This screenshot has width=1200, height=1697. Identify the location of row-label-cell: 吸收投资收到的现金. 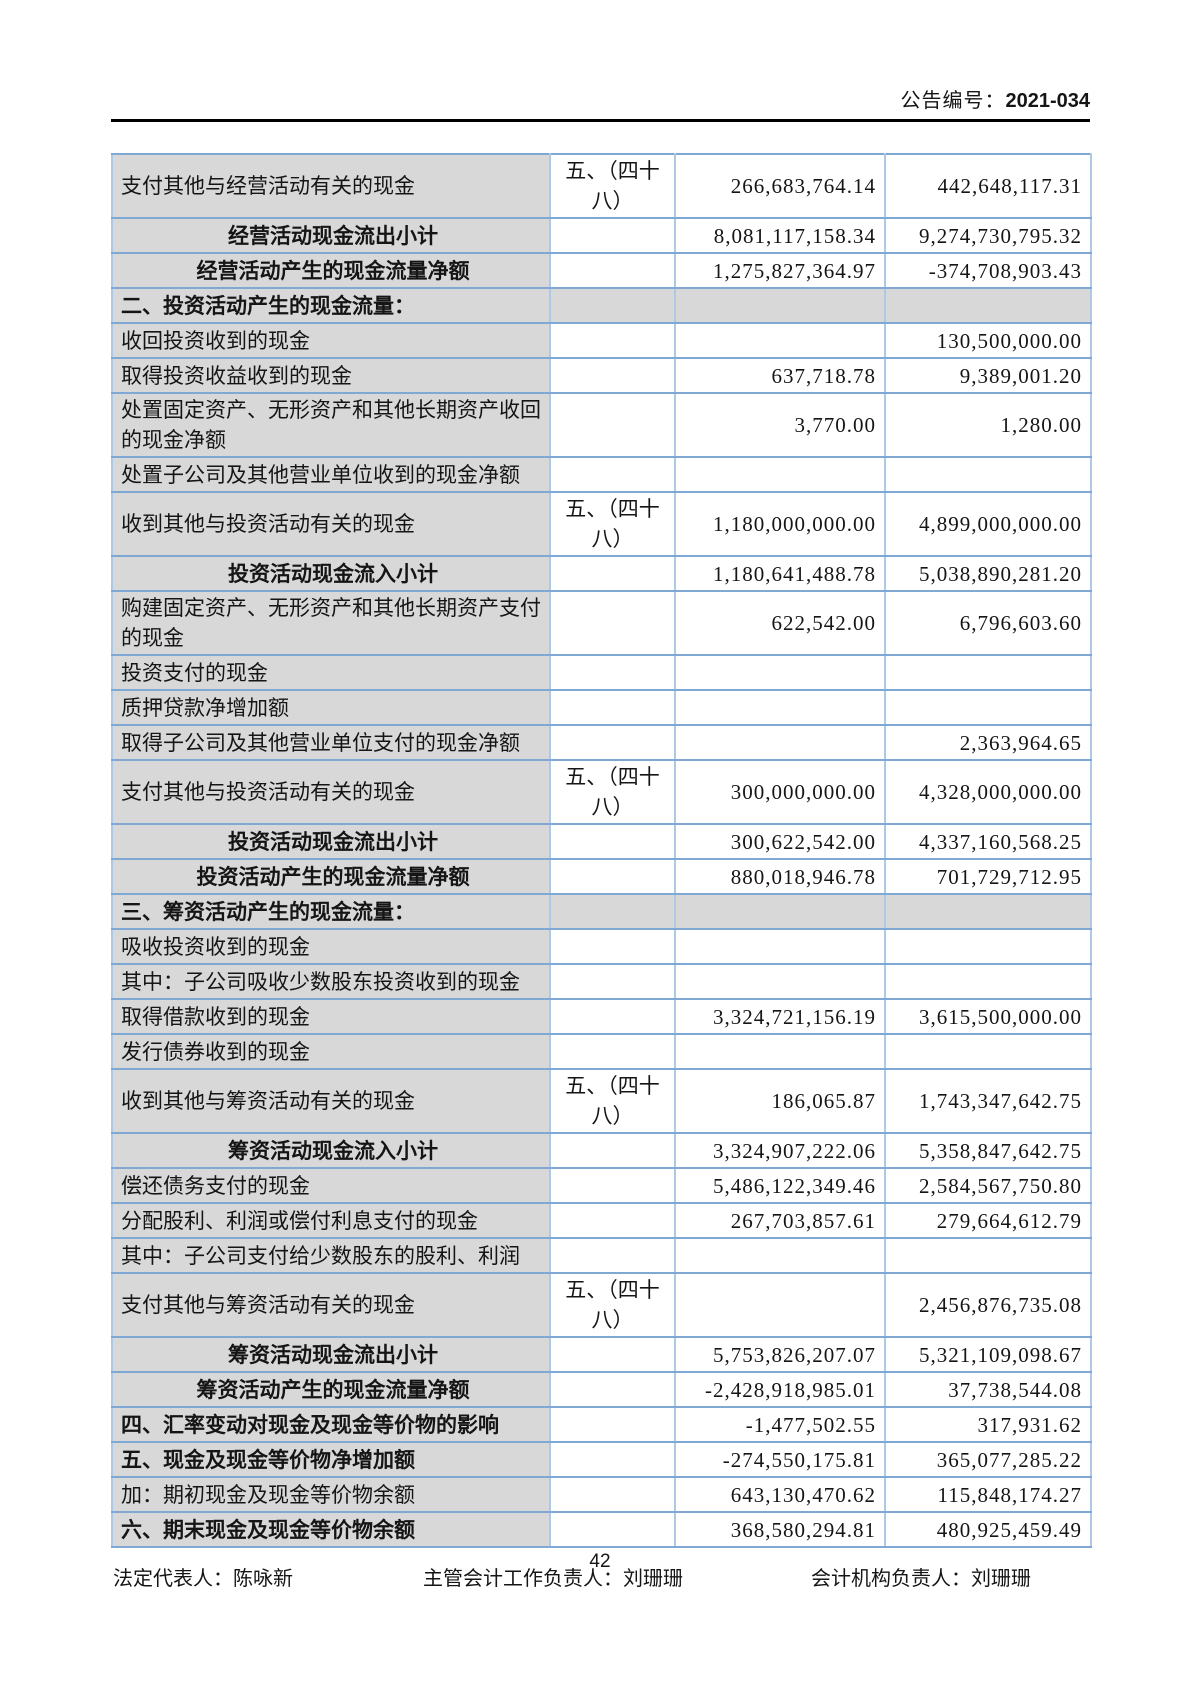
(331, 946).